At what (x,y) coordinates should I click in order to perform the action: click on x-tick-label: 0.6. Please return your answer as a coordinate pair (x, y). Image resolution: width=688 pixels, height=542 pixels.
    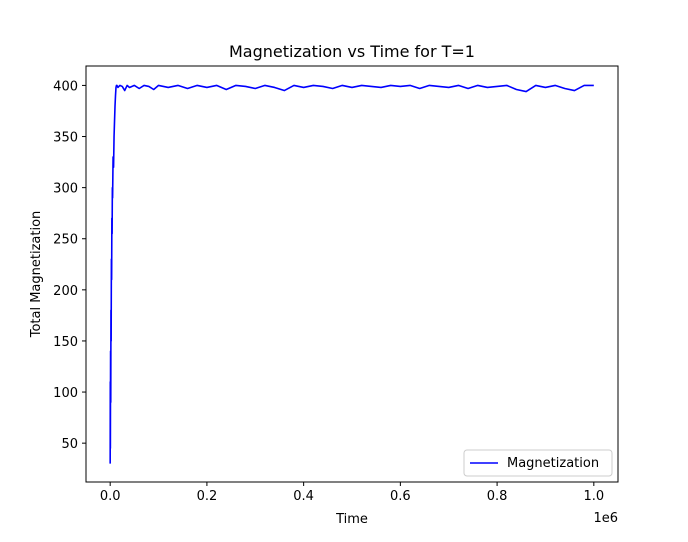
    Looking at the image, I should click on (400, 496).